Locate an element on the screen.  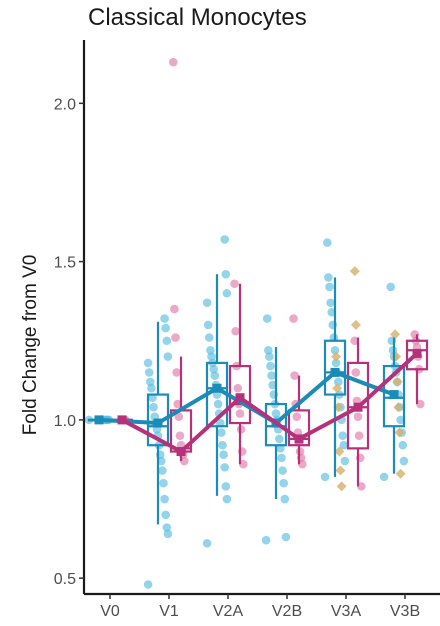
mean-lines-layer is located at coordinates (258, 402).